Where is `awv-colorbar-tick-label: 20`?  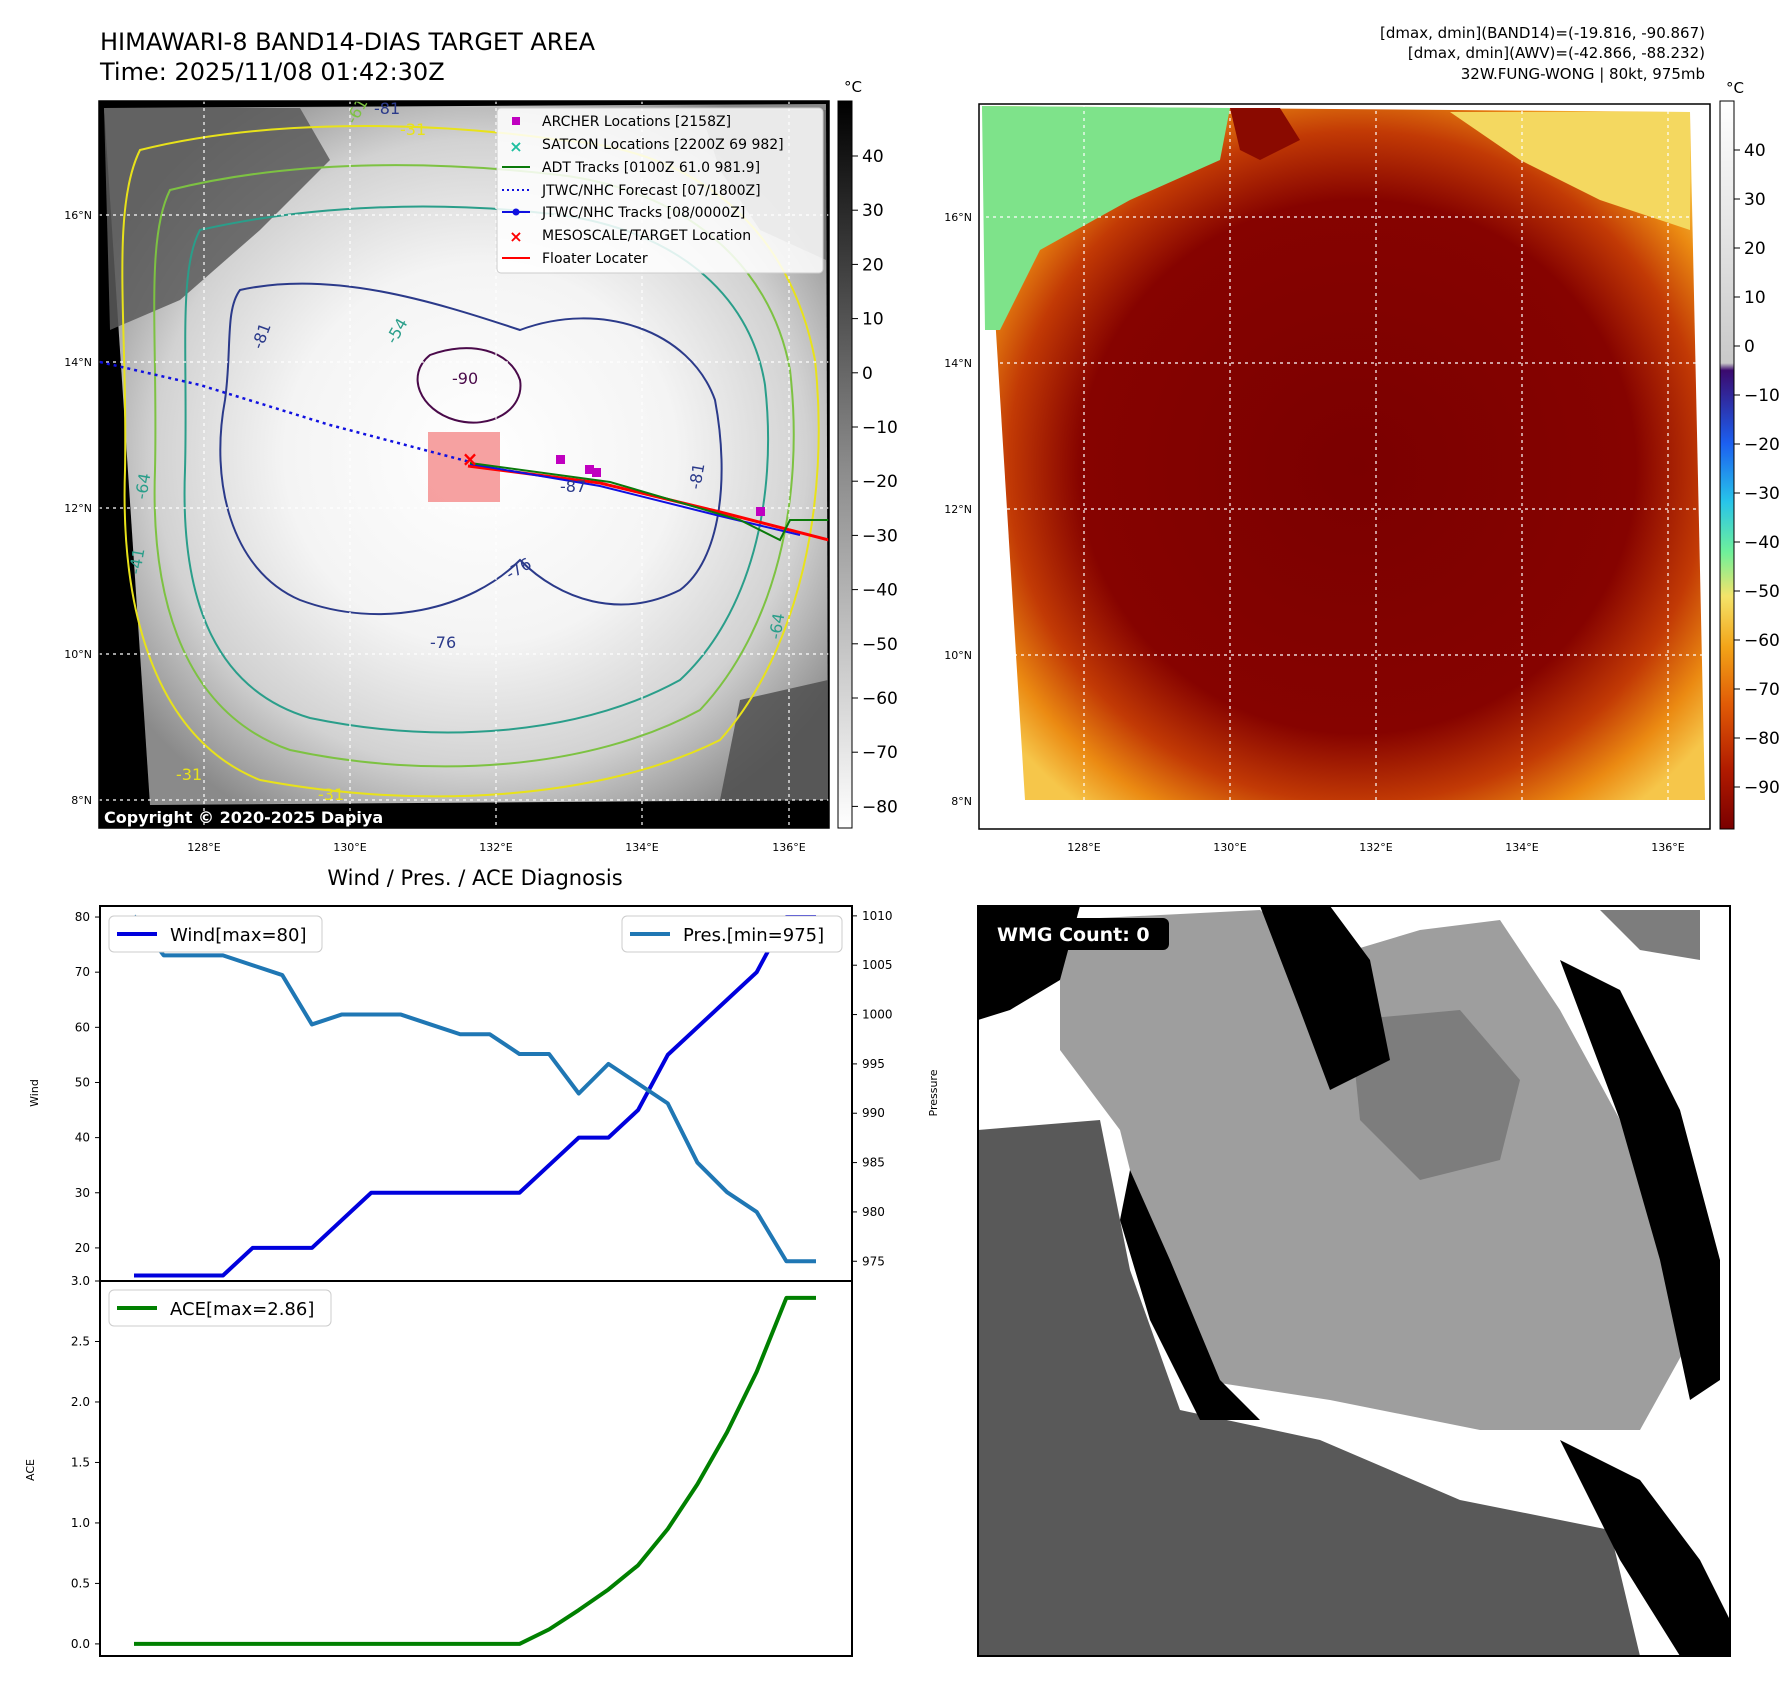
awv-colorbar-tick-label: 20 is located at coordinates (1755, 249).